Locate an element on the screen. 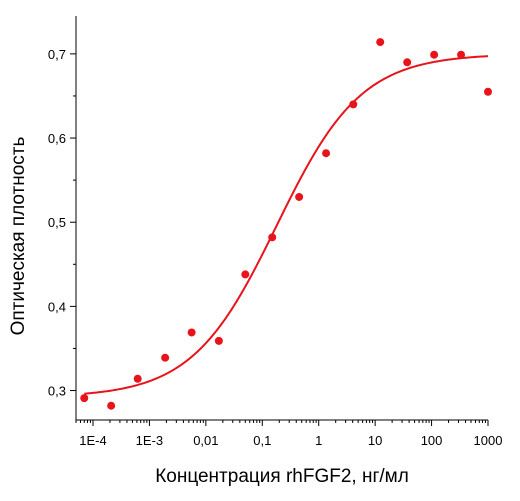 This screenshot has width=520, height=501. x-tick-label: 1E-3 is located at coordinates (149, 440).